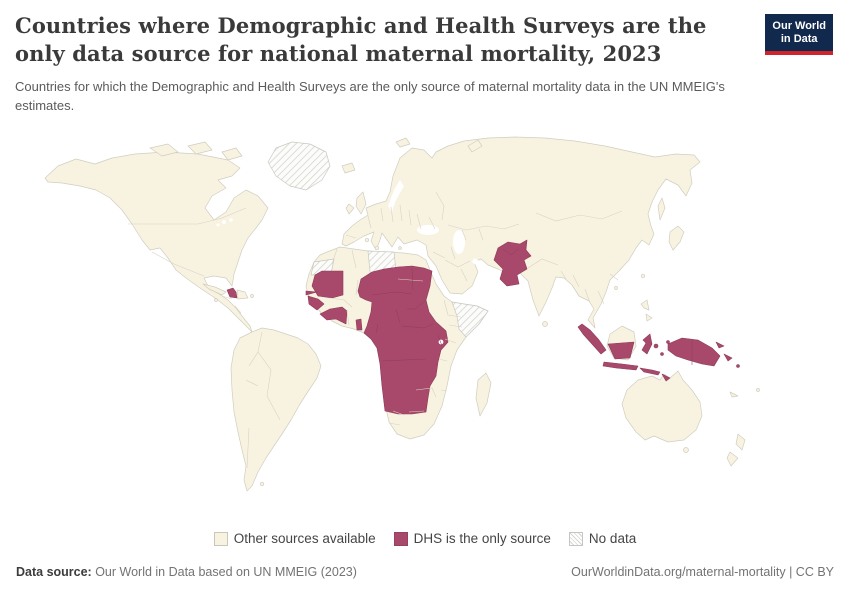 The image size is (850, 600). I want to click on region-lesser-sunda, so click(650, 371).